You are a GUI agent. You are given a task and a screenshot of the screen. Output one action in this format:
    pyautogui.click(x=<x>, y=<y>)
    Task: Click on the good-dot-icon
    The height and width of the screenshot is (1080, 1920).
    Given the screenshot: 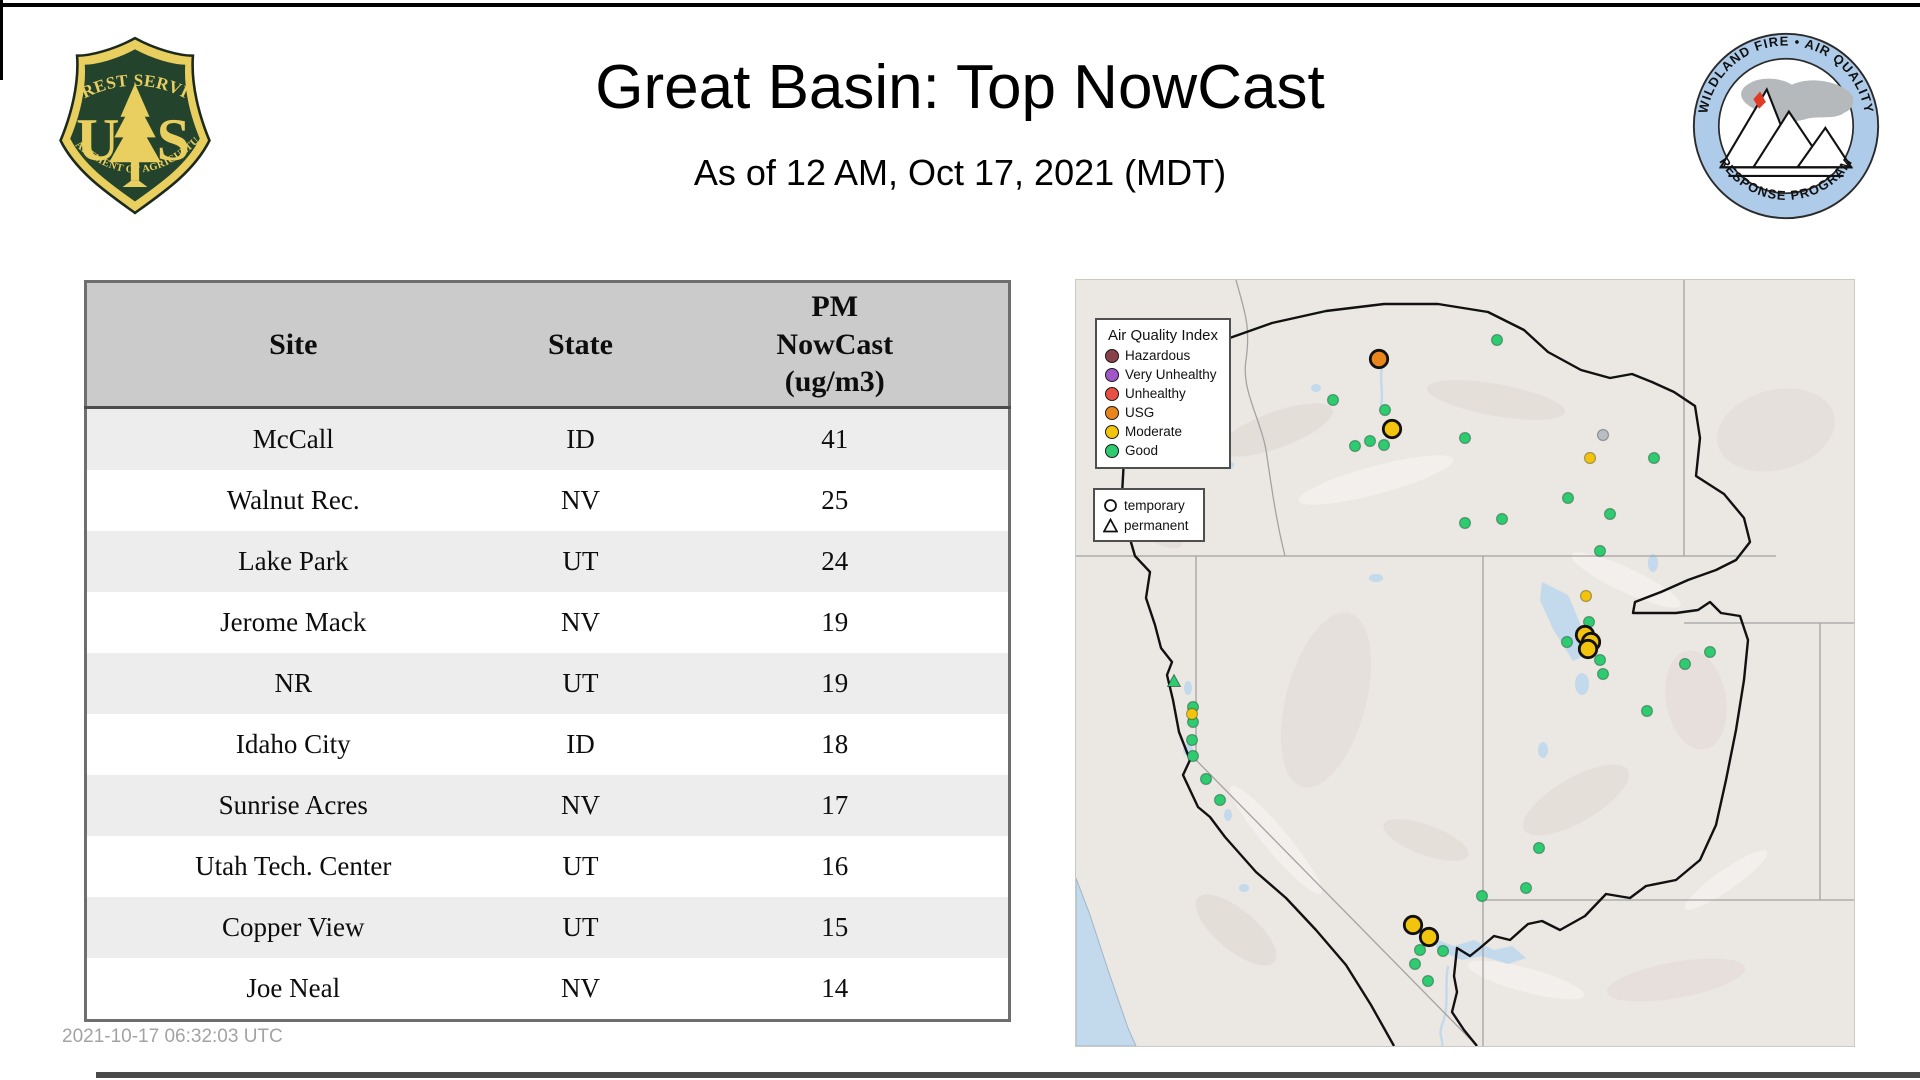 What is the action you would take?
    pyautogui.click(x=1112, y=450)
    